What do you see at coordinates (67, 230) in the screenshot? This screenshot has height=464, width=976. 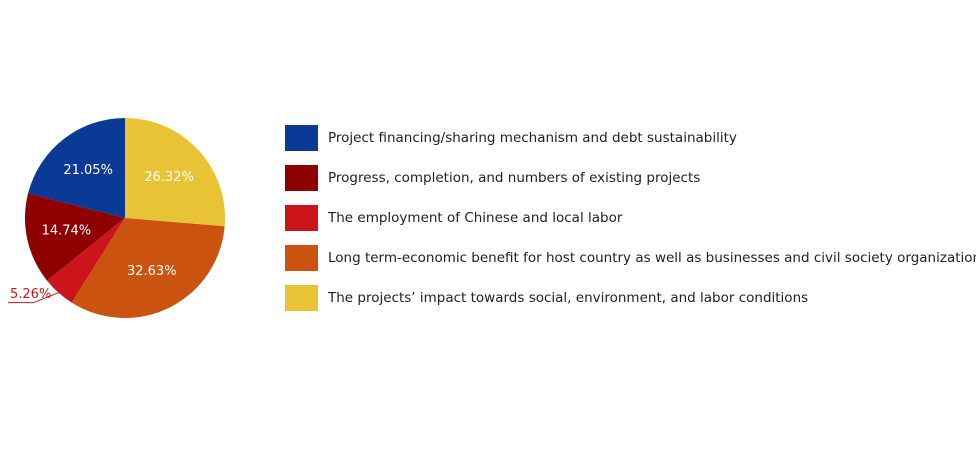 I see `data-label: 14.74%` at bounding box center [67, 230].